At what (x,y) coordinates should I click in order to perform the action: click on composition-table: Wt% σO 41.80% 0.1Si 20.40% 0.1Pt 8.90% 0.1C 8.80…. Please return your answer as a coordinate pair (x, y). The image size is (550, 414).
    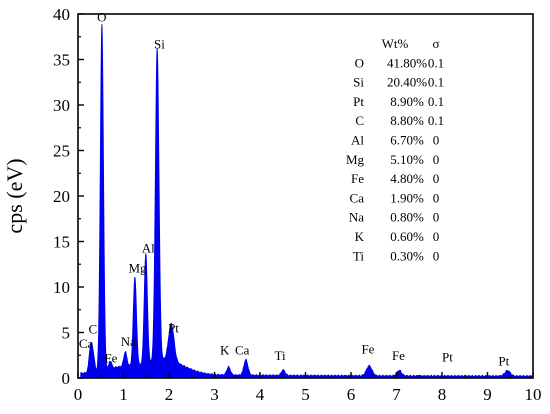
    Looking at the image, I should click on (395, 149).